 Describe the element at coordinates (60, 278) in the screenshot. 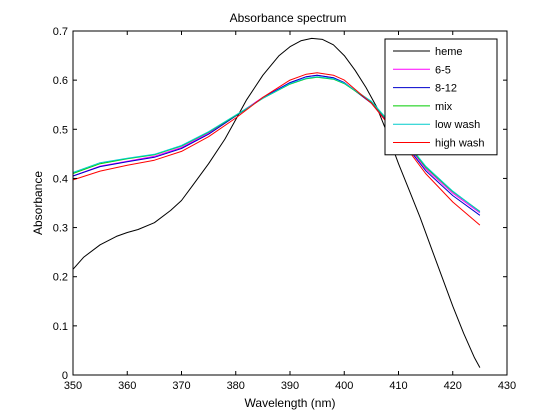

I see `y-tick-label: 0.2` at that location.